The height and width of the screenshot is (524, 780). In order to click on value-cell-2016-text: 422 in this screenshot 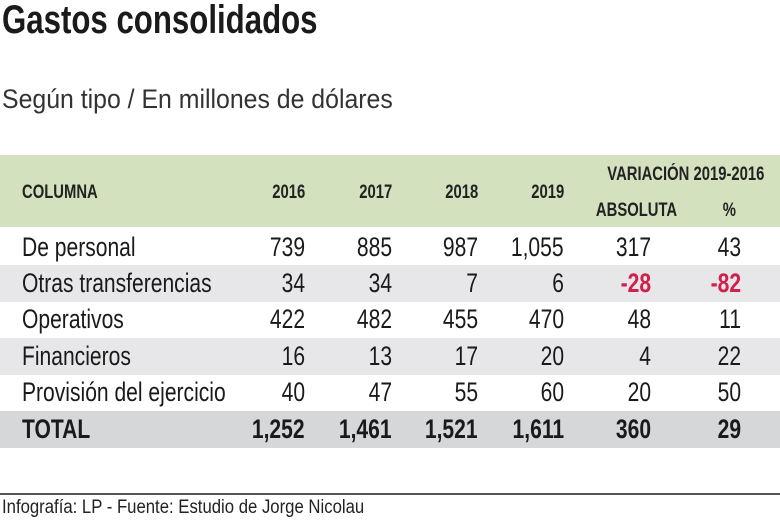, I will do `click(287, 319)`.